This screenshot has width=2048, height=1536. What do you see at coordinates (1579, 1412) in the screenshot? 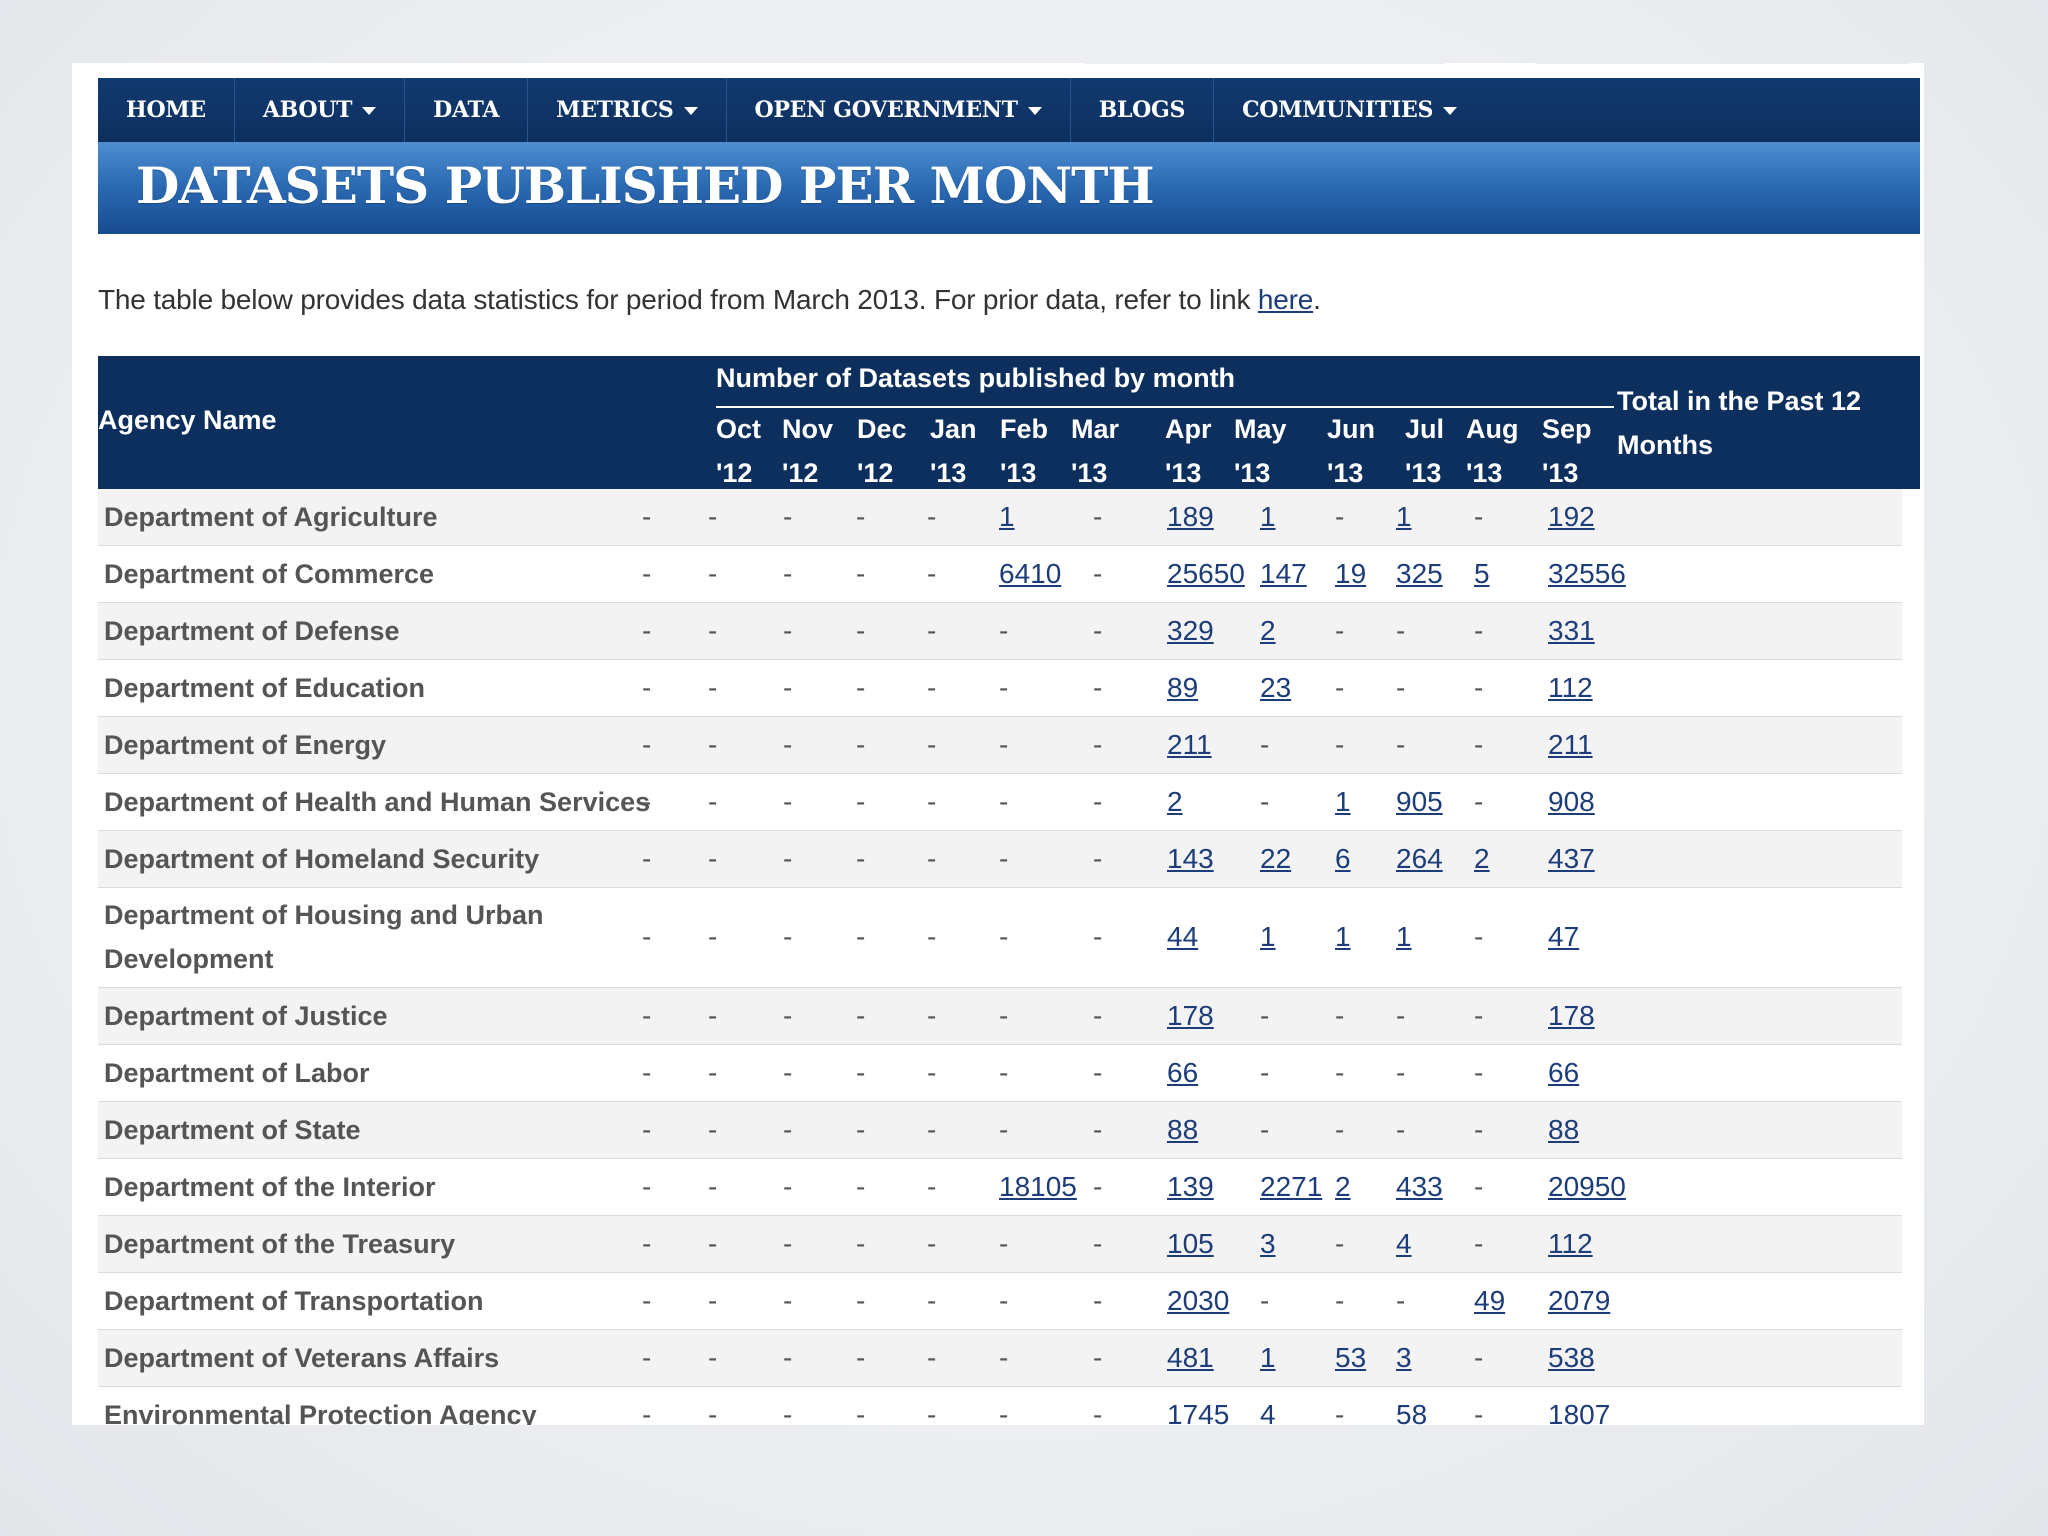
I see `total-count-link: 1807` at bounding box center [1579, 1412].